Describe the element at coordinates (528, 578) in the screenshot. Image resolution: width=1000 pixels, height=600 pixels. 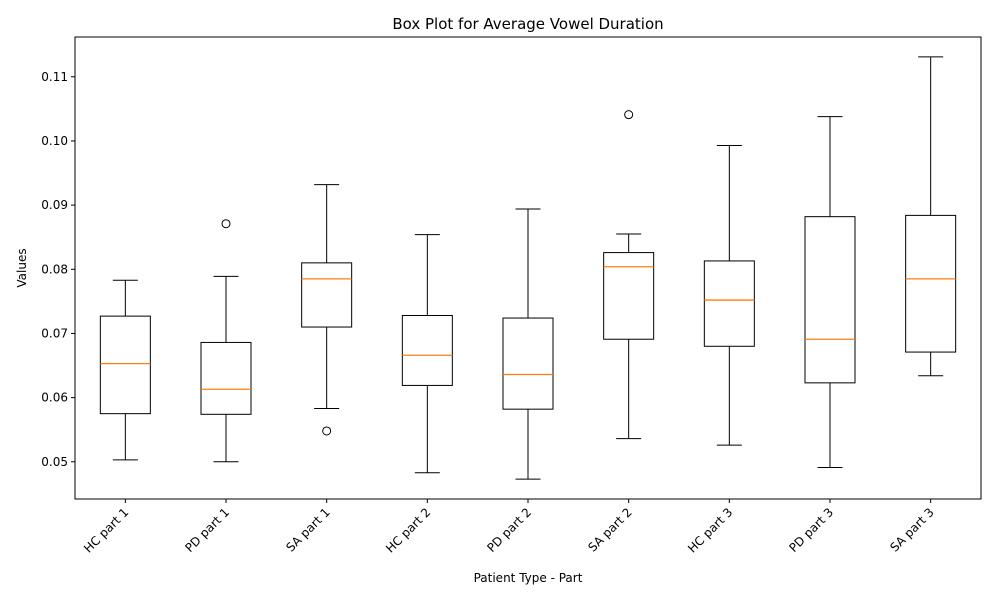
I see `x-axis-label: Patient Type - Part` at that location.